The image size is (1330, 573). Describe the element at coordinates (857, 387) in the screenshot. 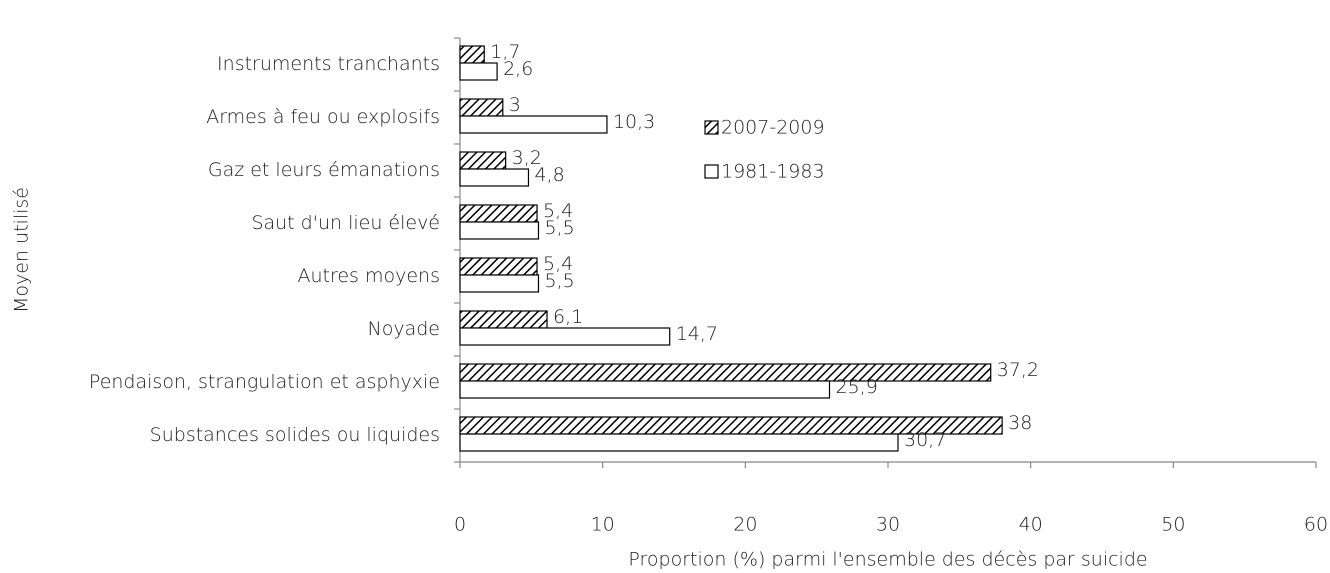

I see `value-label: 25,9` at that location.